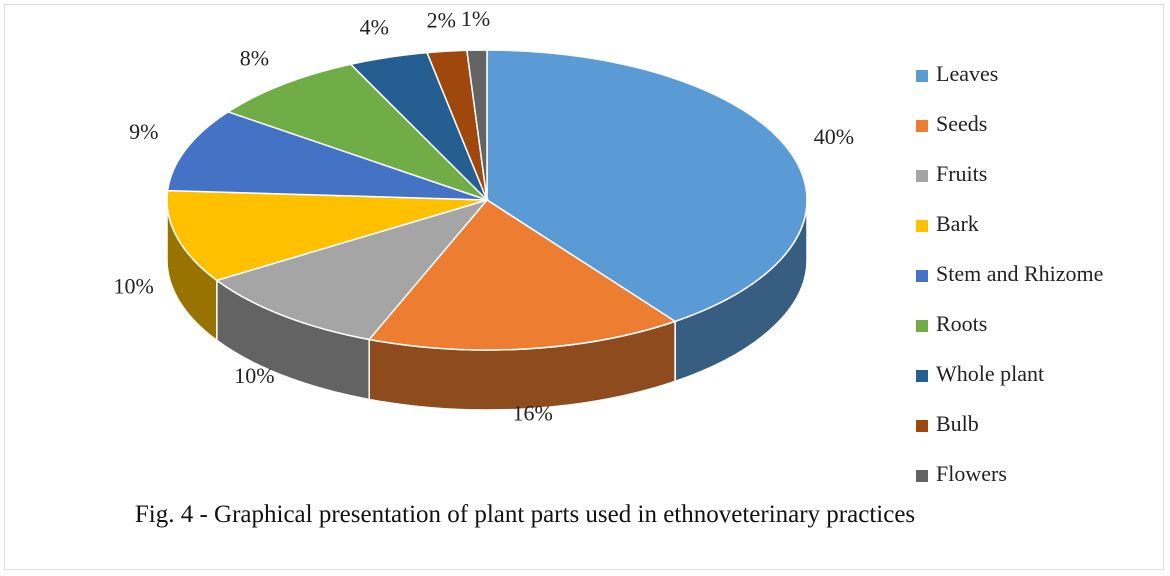 The width and height of the screenshot is (1170, 576). I want to click on data-label: 40%, so click(834, 136).